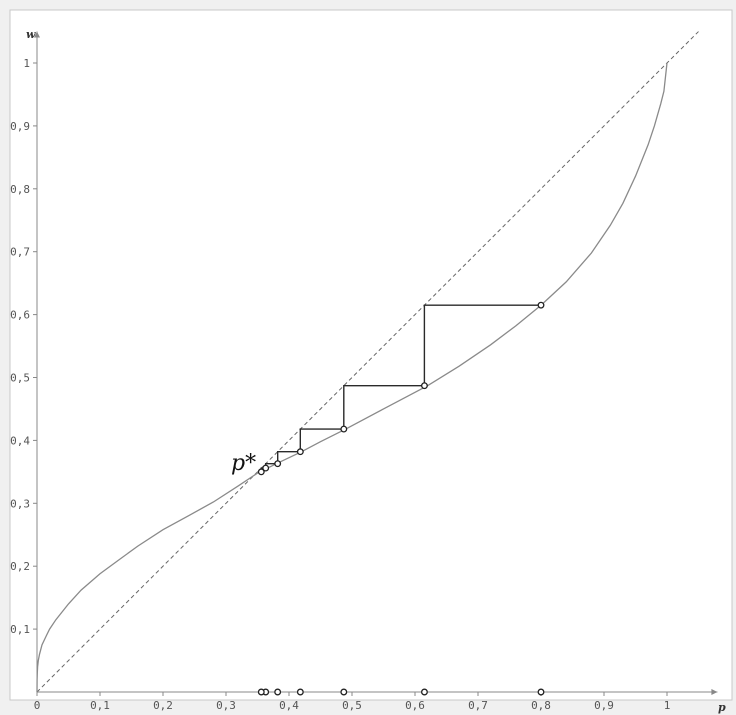  What do you see at coordinates (722, 707) in the screenshot?
I see `x-axis-label: p` at bounding box center [722, 707].